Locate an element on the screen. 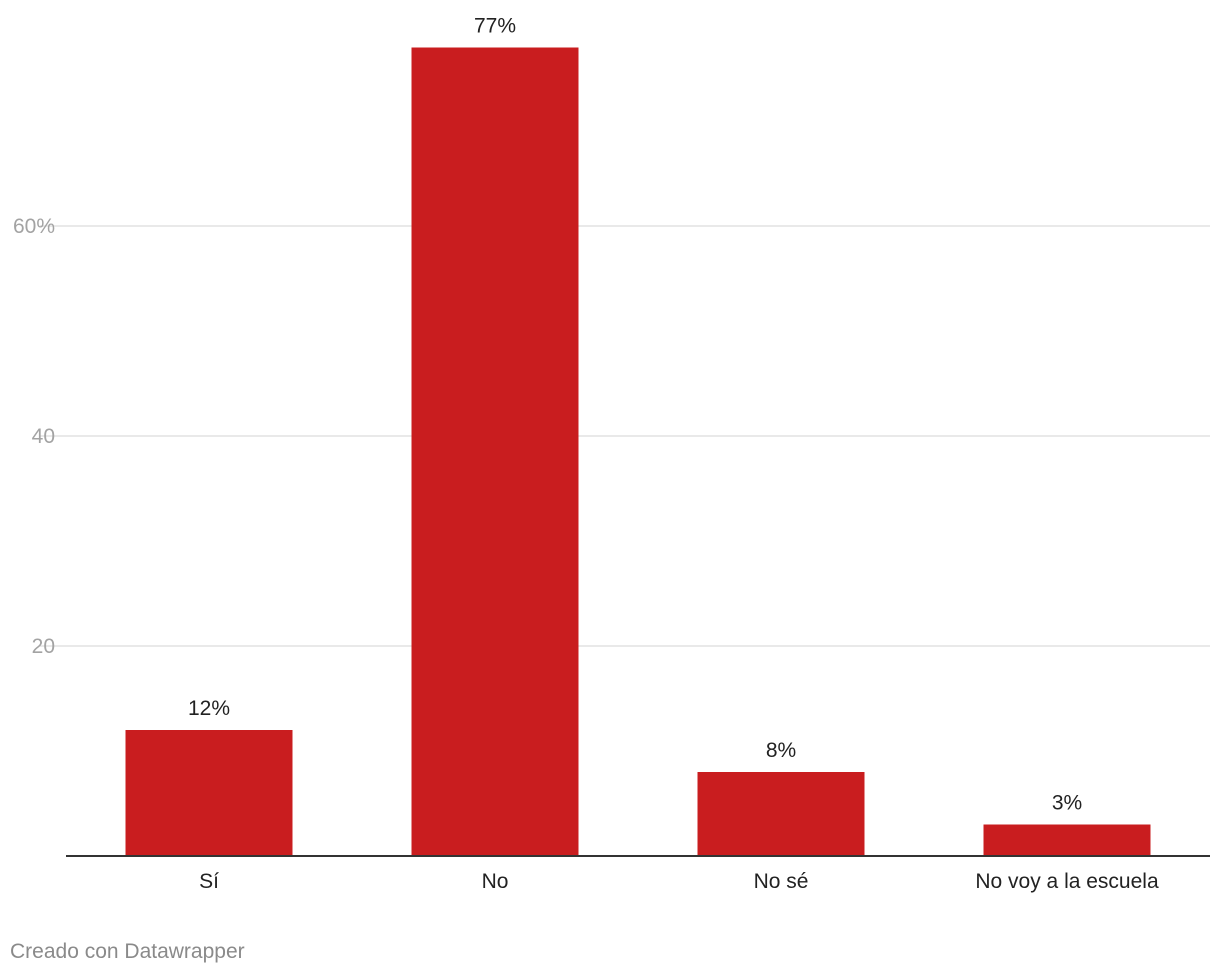 This screenshot has width=1220, height=976. data-label: 77% is located at coordinates (495, 26).